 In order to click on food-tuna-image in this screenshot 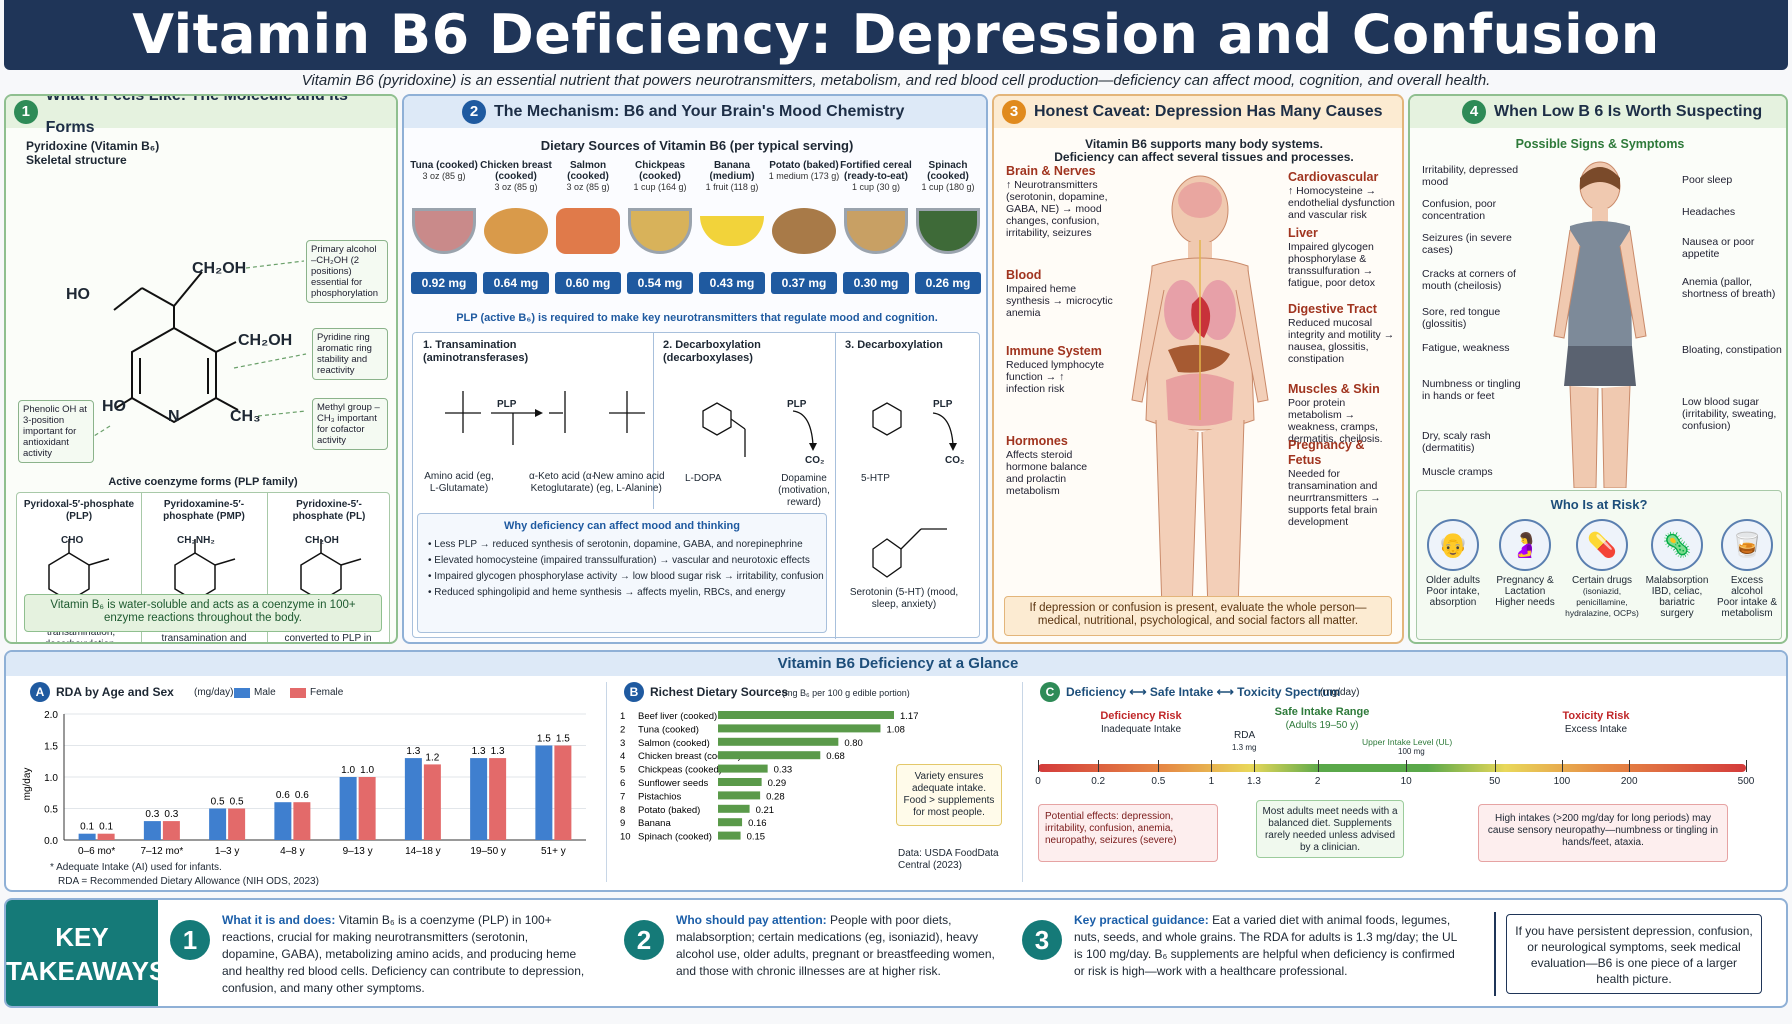, I will do `click(444, 231)`.